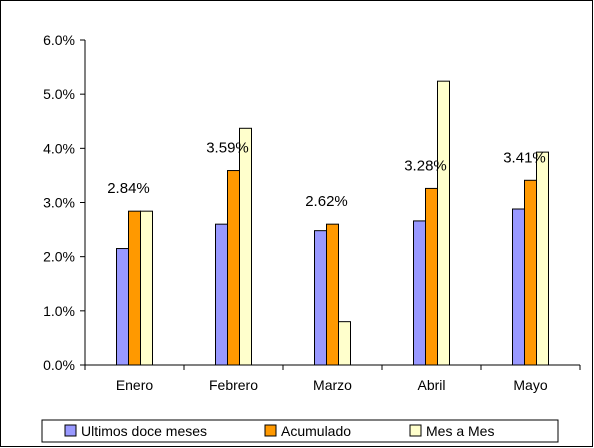  What do you see at coordinates (59, 148) in the screenshot?
I see `y-tick-label: 4.0%` at bounding box center [59, 148].